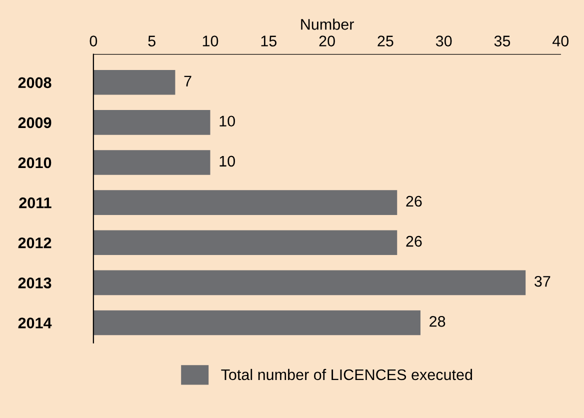  I want to click on x-tick-label: 25, so click(386, 41).